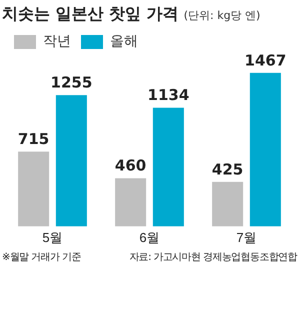 Image resolution: width=299 pixels, height=315 pixels. What do you see at coordinates (57, 42) in the screenshot?
I see `legend-label: 작년` at bounding box center [57, 42].